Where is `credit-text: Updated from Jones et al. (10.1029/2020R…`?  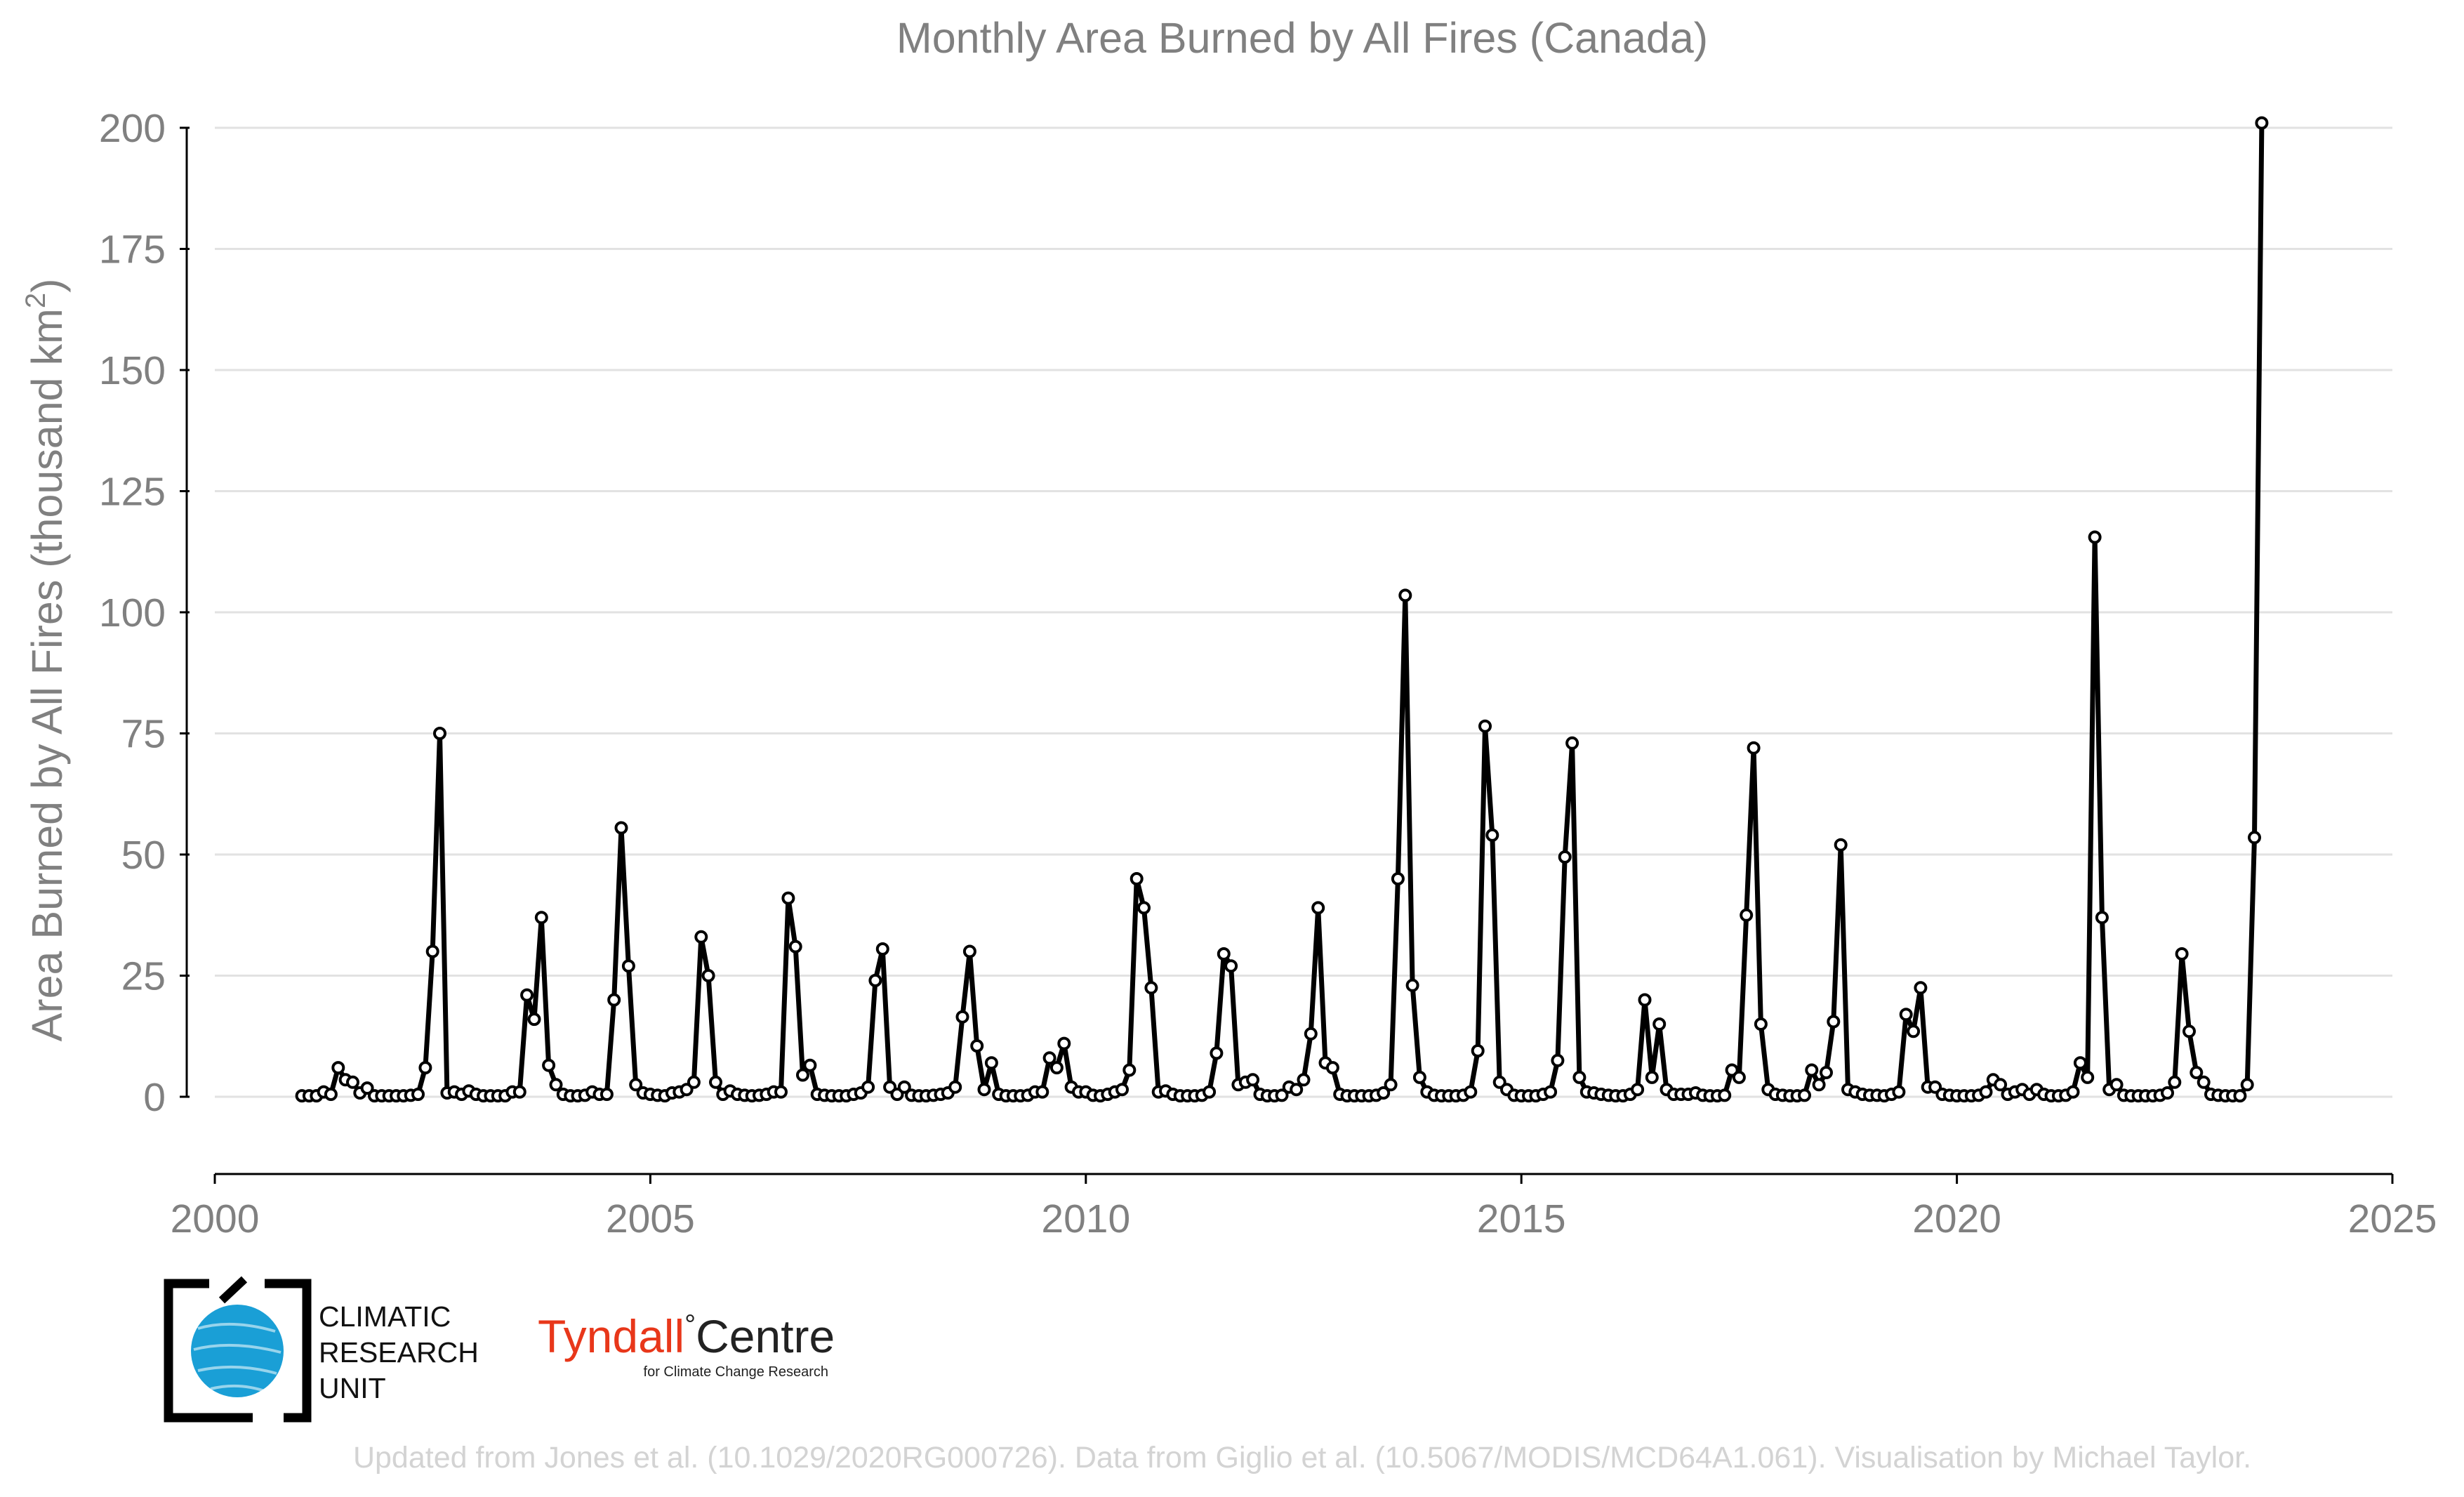
credit-text: Updated from Jones et al. (10.1029/2020R… is located at coordinates (1302, 1458).